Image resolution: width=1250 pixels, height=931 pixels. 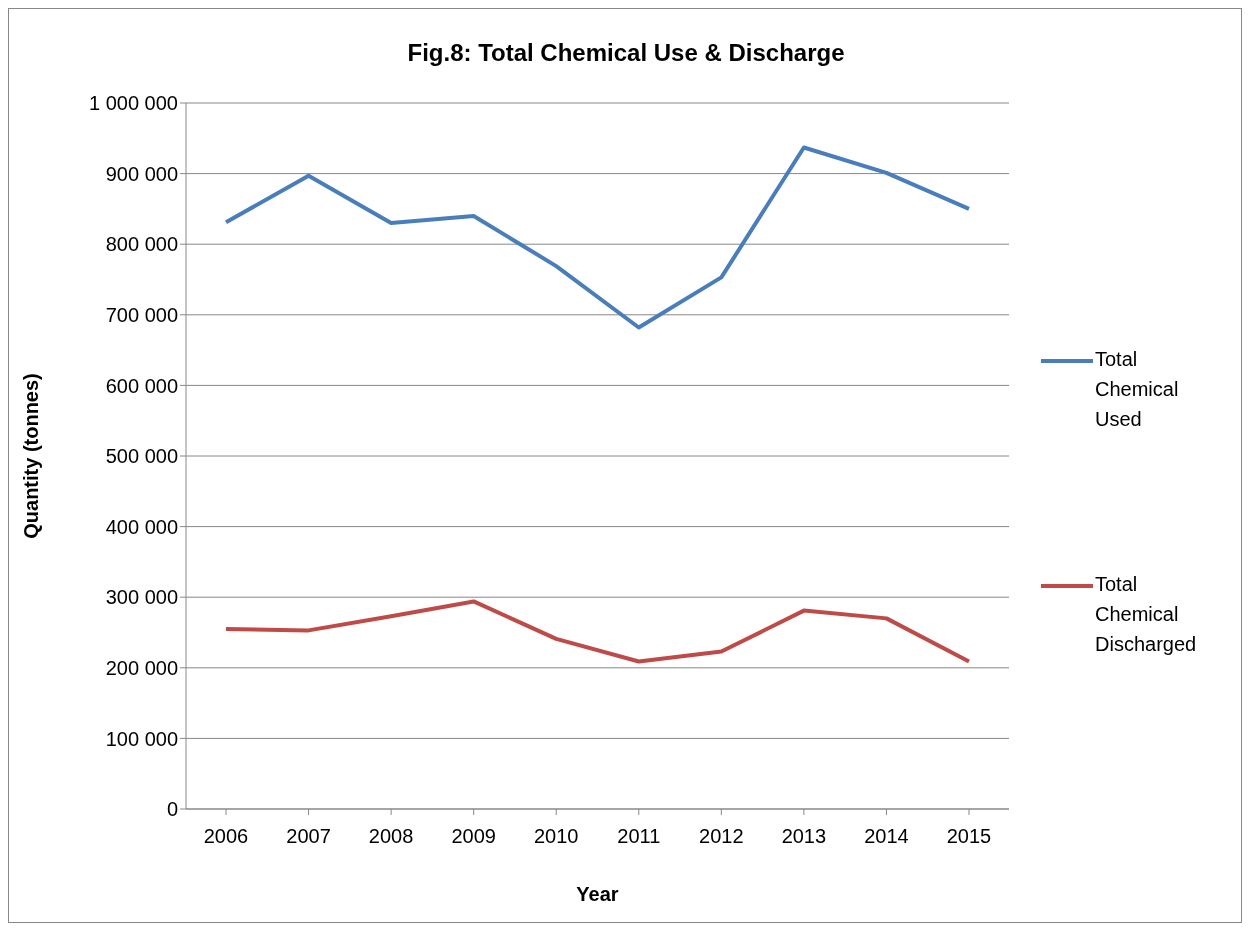 What do you see at coordinates (141, 314) in the screenshot?
I see `y-tick-label: 700 000` at bounding box center [141, 314].